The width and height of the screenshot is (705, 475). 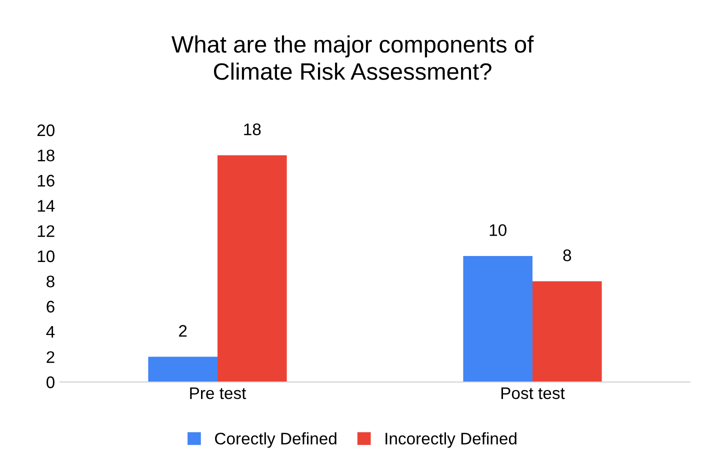 I want to click on y-tick-label: 0, so click(x=50, y=382).